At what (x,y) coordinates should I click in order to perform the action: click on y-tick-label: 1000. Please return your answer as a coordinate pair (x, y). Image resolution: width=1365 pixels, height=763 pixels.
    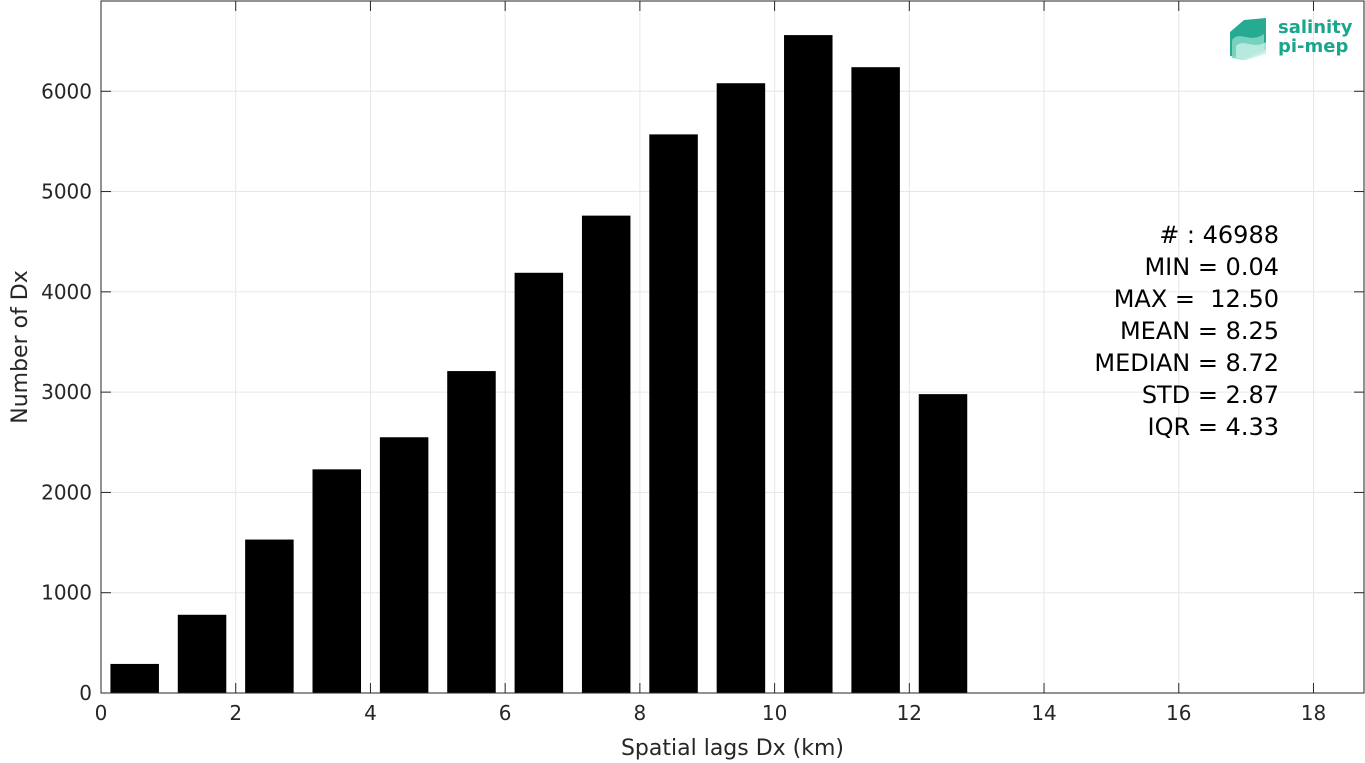
    Looking at the image, I should click on (66, 593).